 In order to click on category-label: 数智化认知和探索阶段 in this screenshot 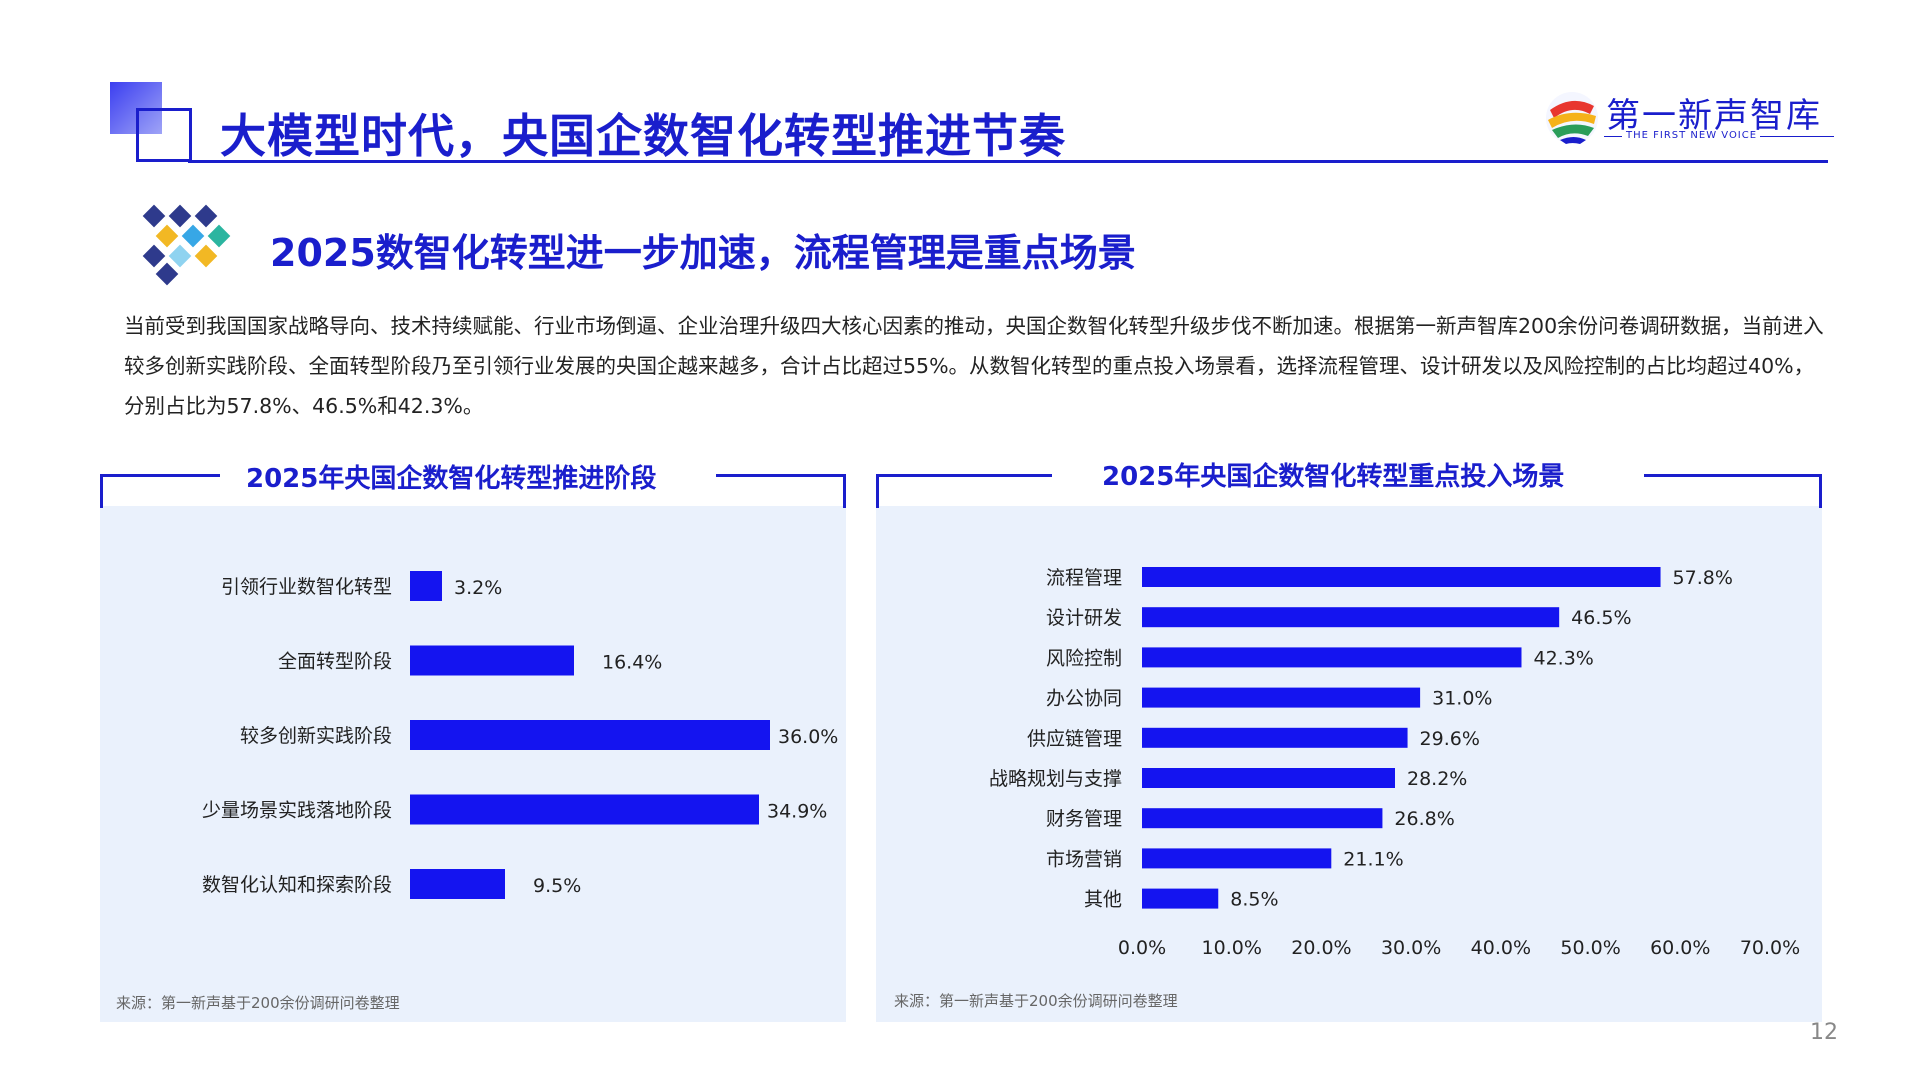, I will do `click(297, 885)`.